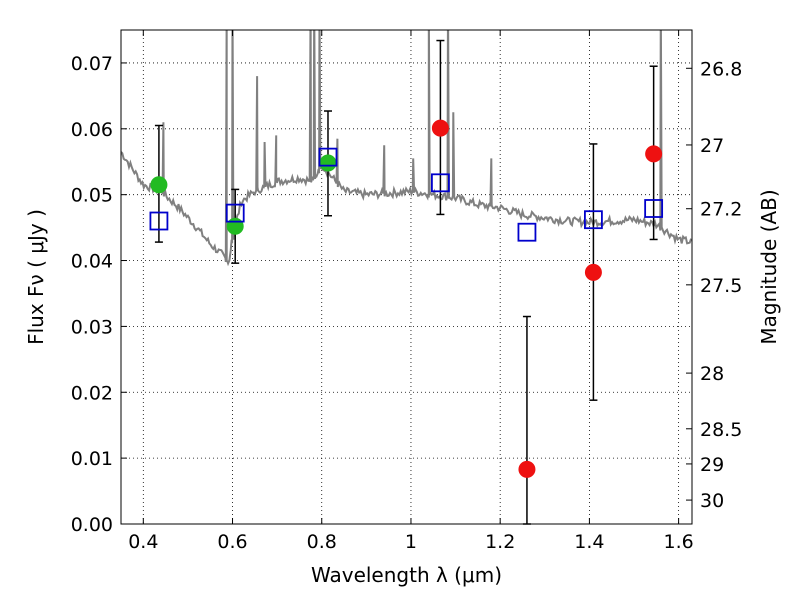 This screenshot has height=600, width=800. I want to click on x-tick-label: 1.4, so click(589, 542).